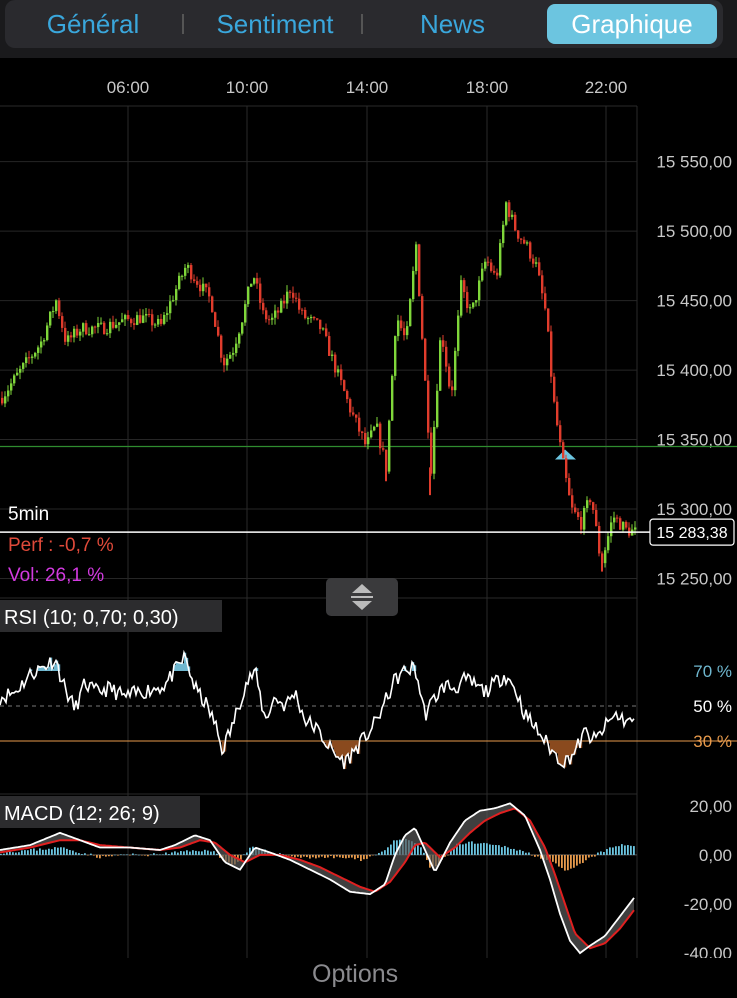 The height and width of the screenshot is (998, 737). What do you see at coordinates (111, 616) in the screenshot?
I see `rsi-label-bg` at bounding box center [111, 616].